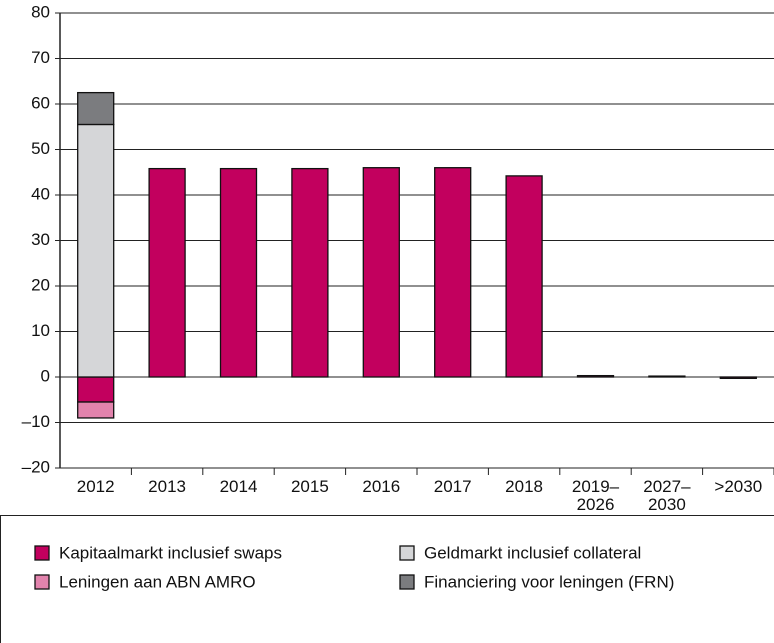 Image resolution: width=774 pixels, height=643 pixels. Describe the element at coordinates (667, 495) in the screenshot. I see `x-tick-label: 2027– 2030` at that location.